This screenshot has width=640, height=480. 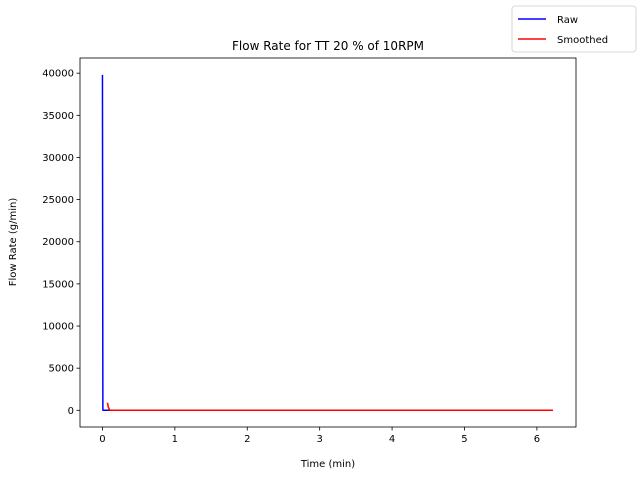 What do you see at coordinates (567, 20) in the screenshot?
I see `legend-label-raw: Raw` at bounding box center [567, 20].